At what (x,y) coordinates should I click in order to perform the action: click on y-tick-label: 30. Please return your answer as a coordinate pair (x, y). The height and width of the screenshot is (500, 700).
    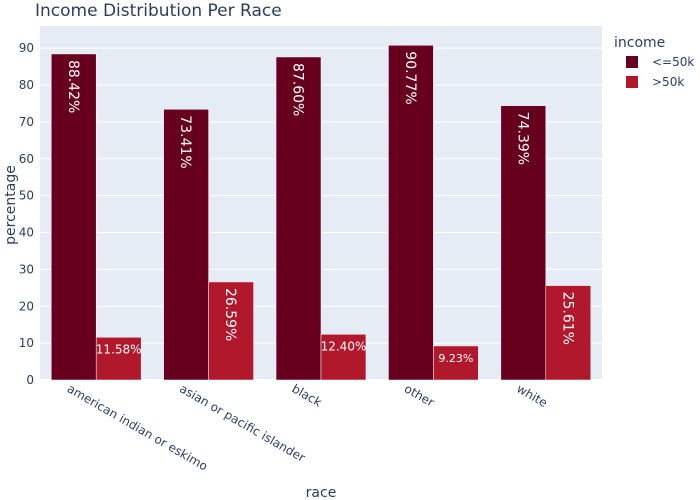
    Looking at the image, I should click on (26, 269).